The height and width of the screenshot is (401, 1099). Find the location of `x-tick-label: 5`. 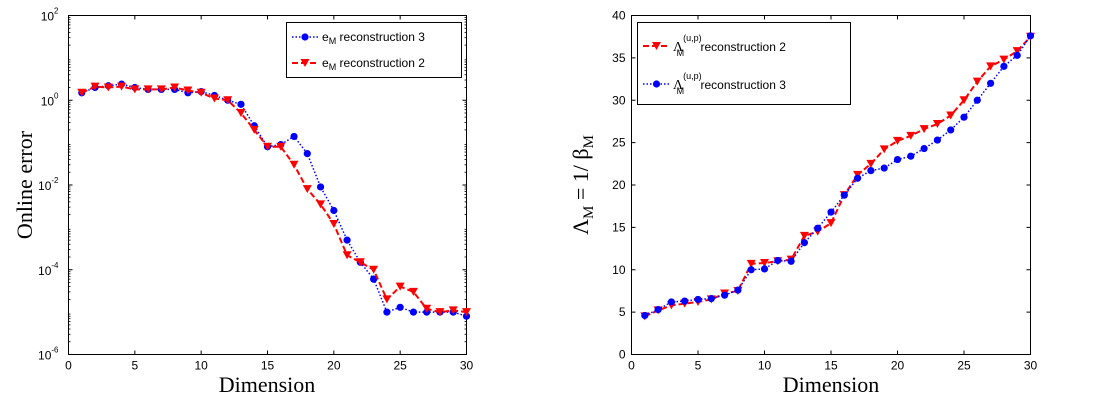

x-tick-label: 5 is located at coordinates (134, 366).